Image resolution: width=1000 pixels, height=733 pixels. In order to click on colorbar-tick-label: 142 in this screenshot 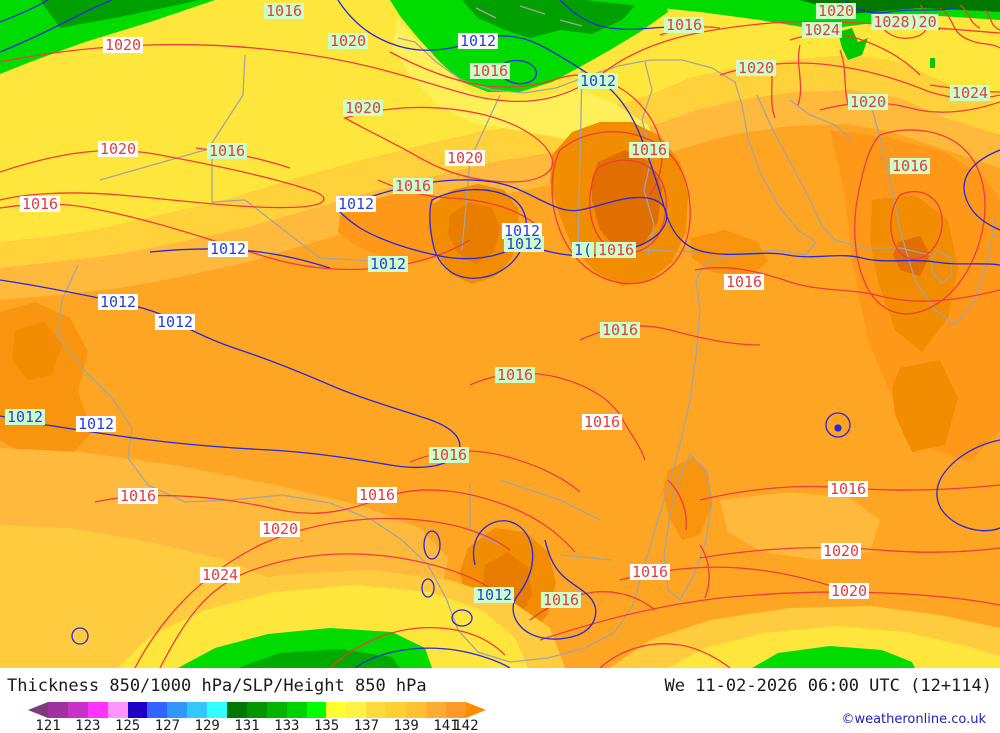, I will do `click(466, 725)`.